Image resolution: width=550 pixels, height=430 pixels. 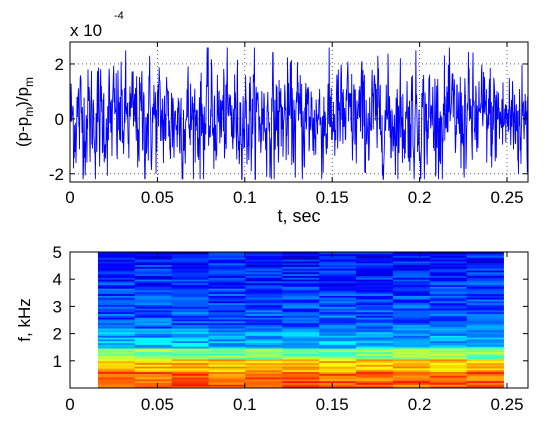 I want to click on waveform-y-tick-label: 2, so click(x=59, y=64).